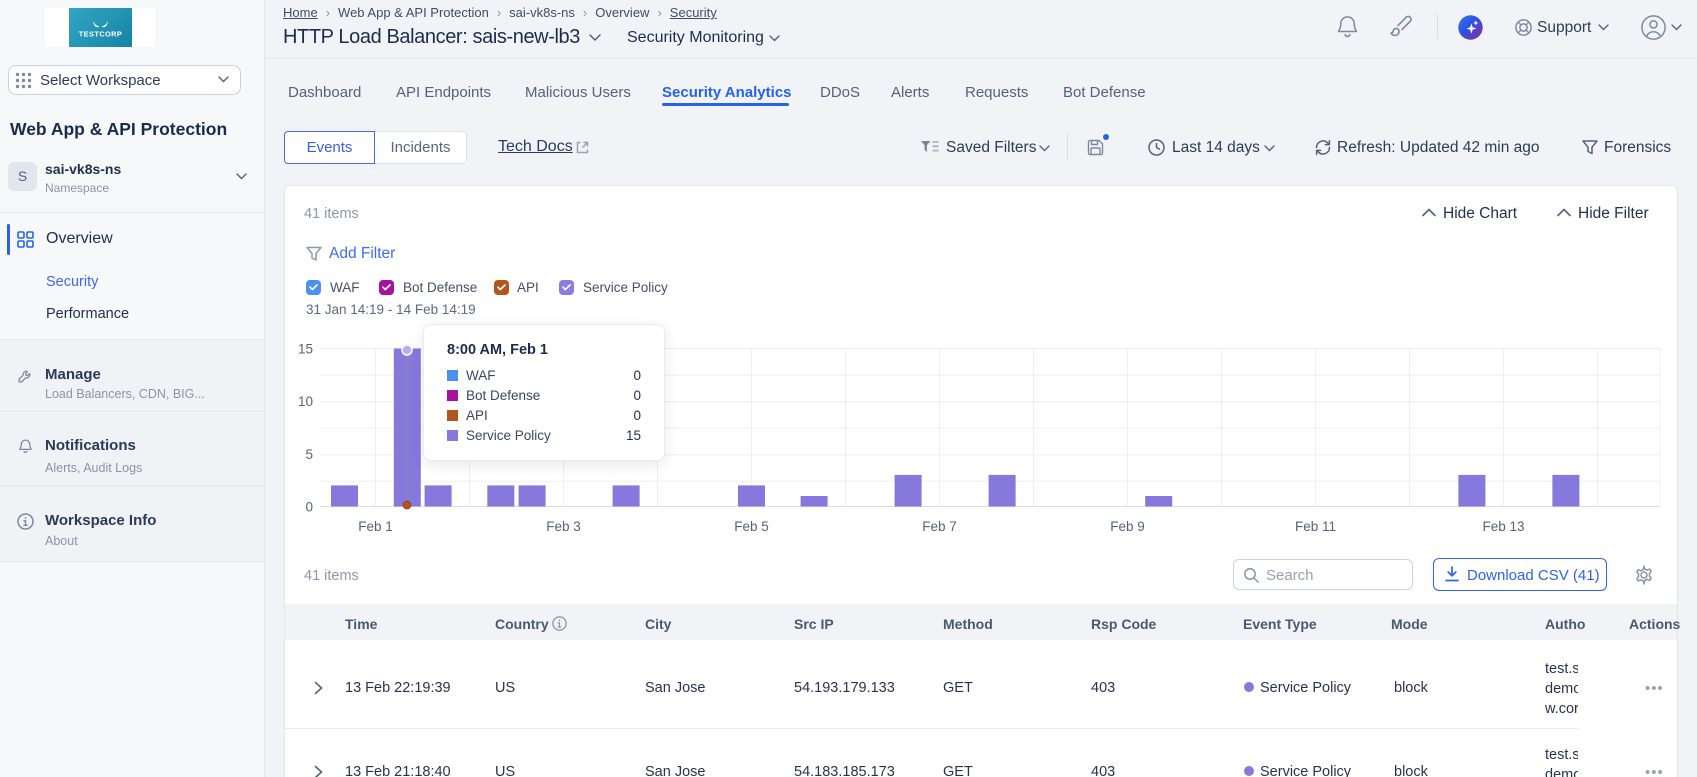  I want to click on svg-text: 15, so click(305, 349).